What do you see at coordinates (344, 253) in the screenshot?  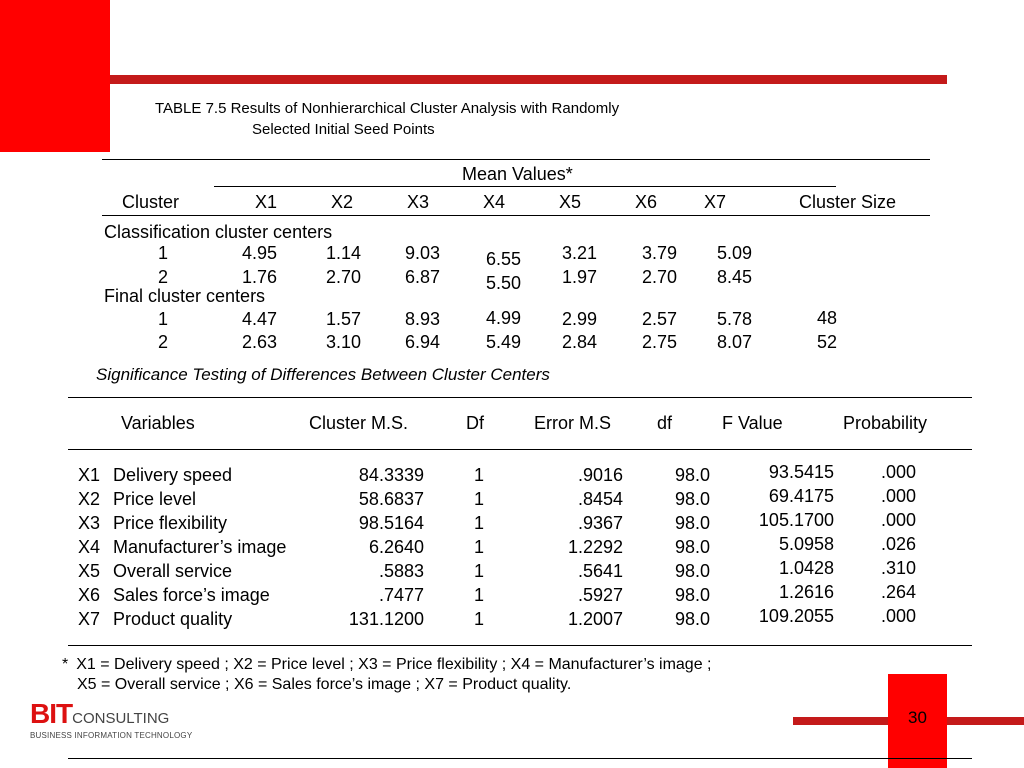 I see `table-cell: 1.14` at bounding box center [344, 253].